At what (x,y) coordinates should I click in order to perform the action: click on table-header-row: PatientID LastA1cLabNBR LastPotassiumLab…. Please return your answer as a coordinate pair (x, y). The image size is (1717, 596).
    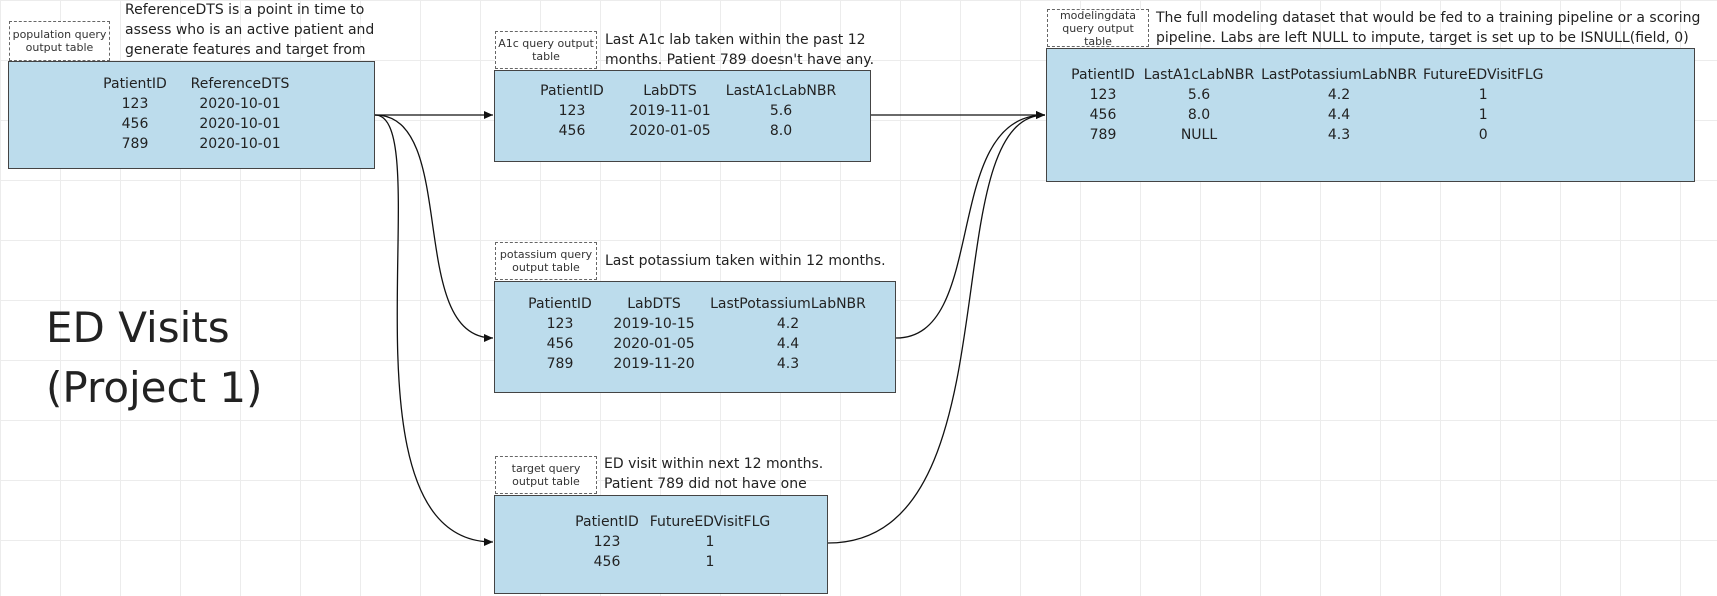
    Looking at the image, I should click on (1303, 75).